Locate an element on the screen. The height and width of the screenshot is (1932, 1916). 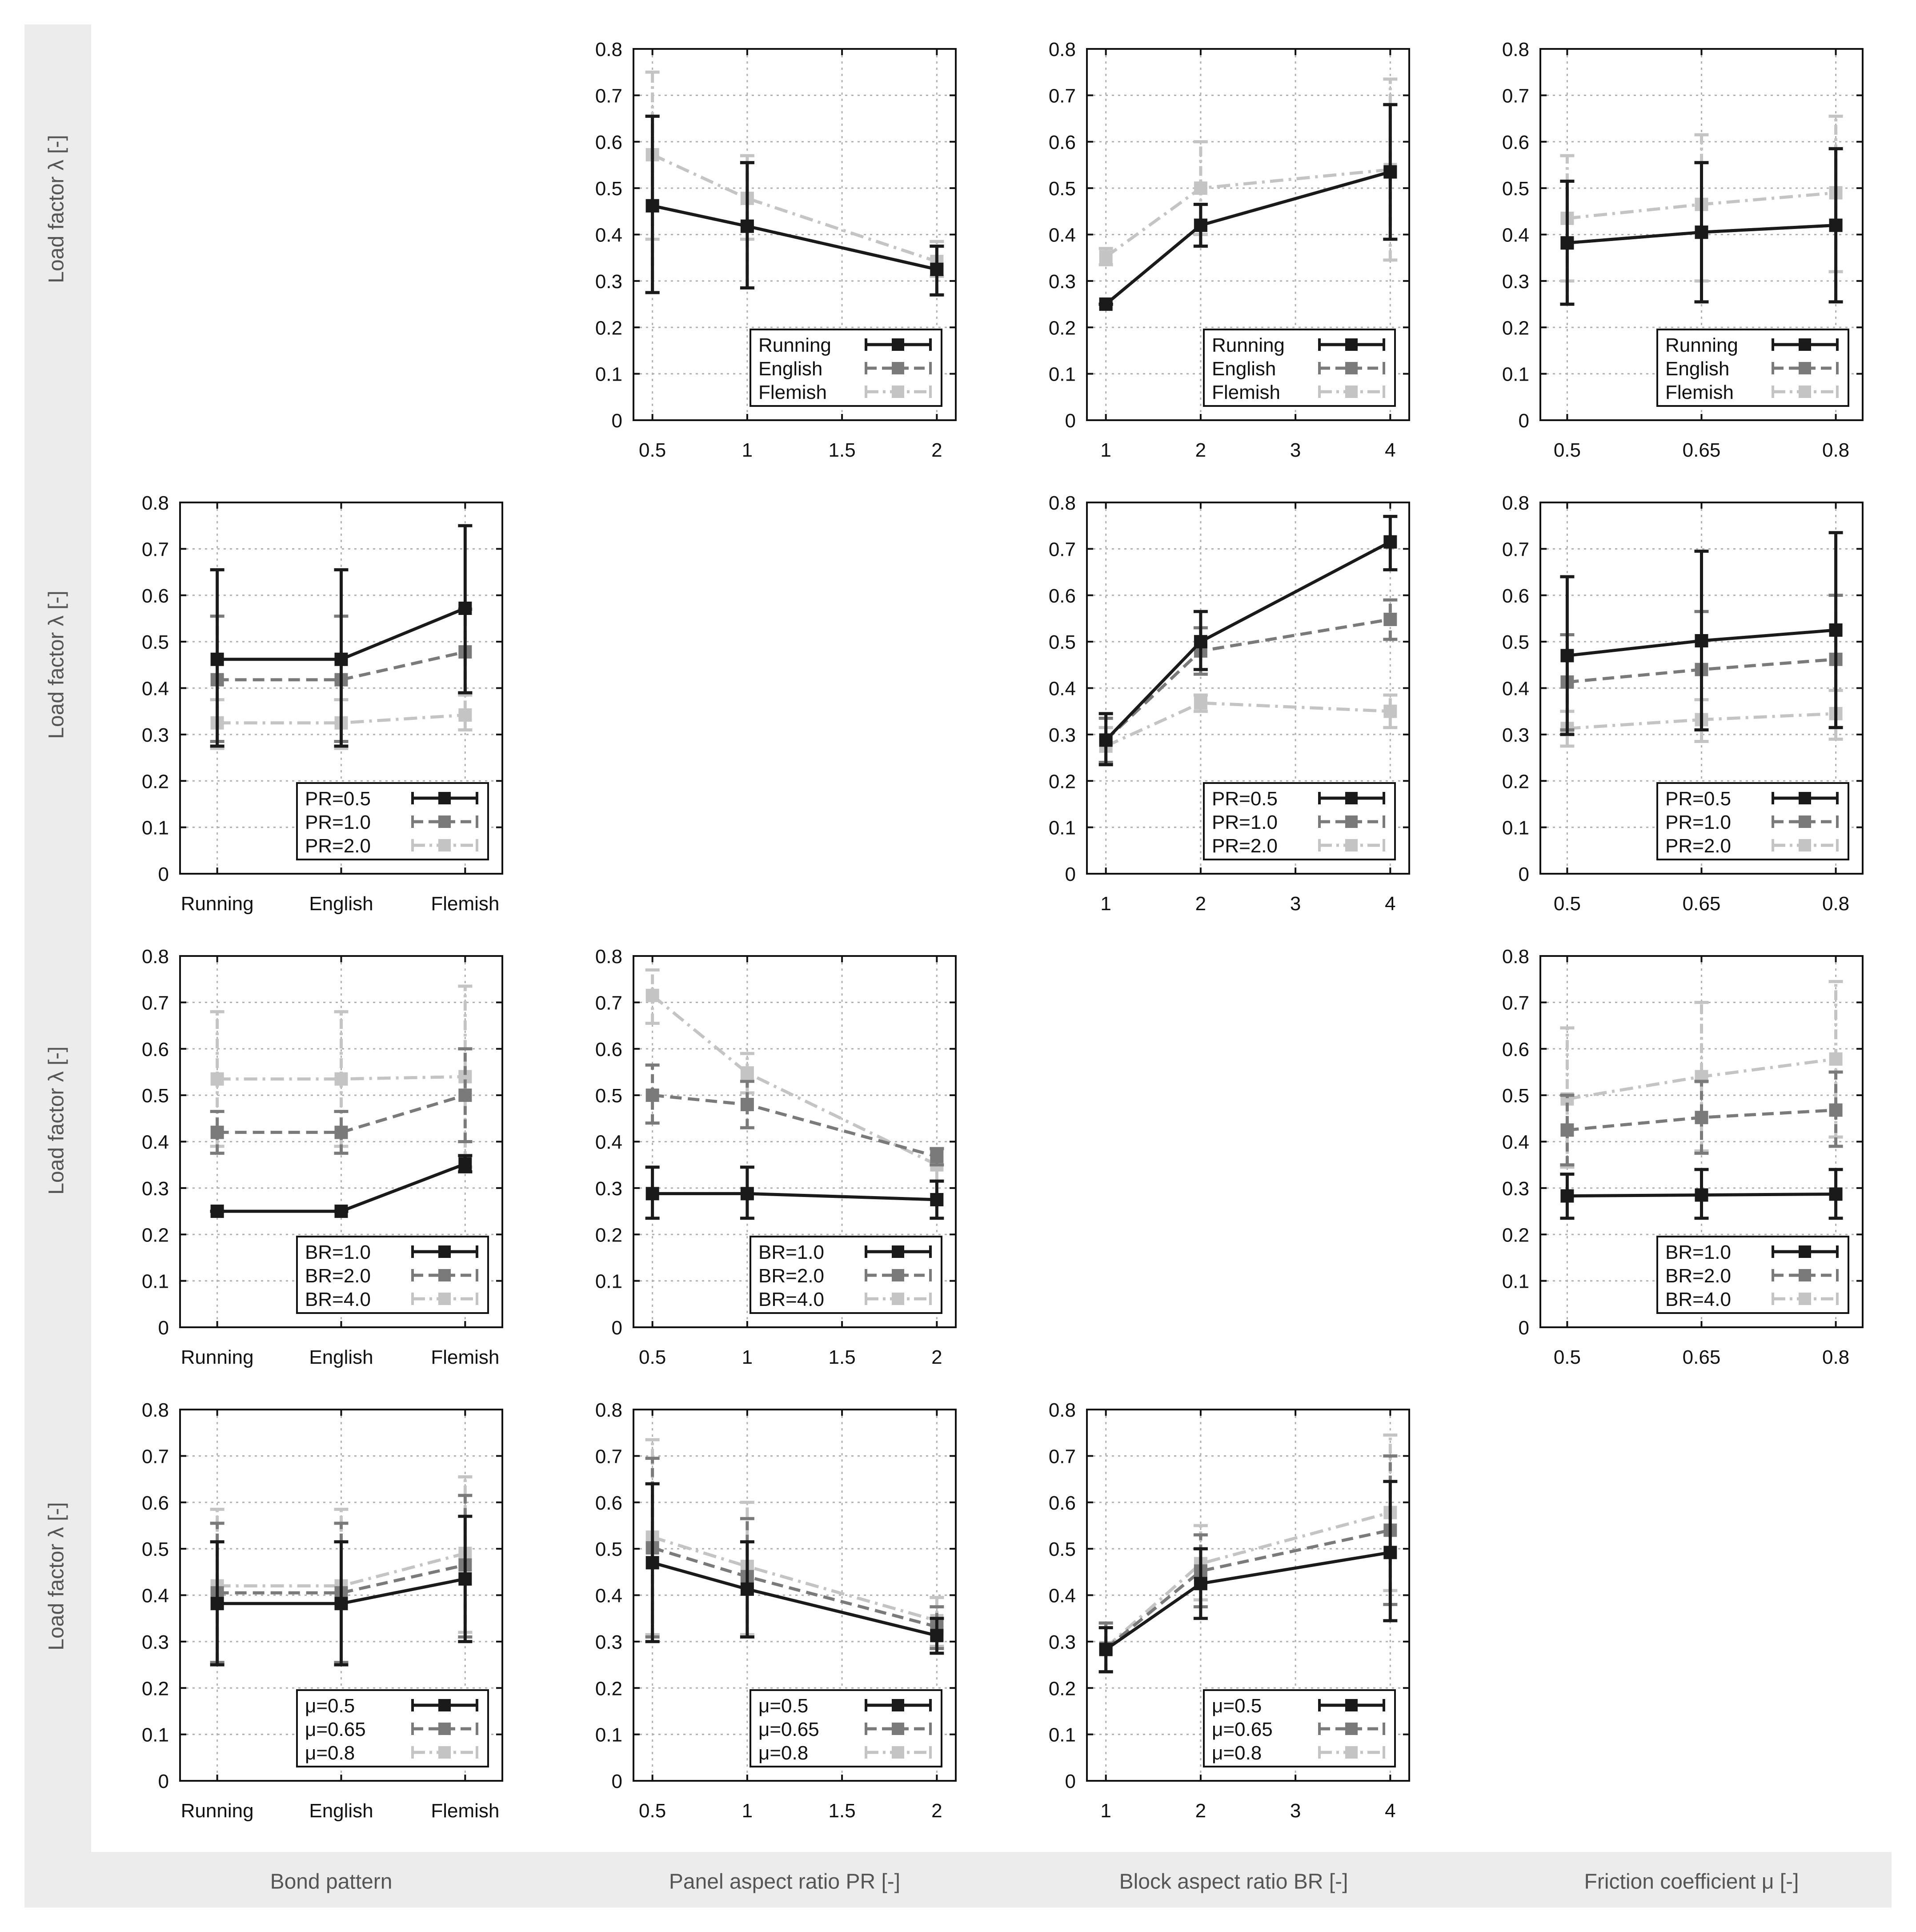
y-tick-label: 0.7 is located at coordinates (1062, 1456).